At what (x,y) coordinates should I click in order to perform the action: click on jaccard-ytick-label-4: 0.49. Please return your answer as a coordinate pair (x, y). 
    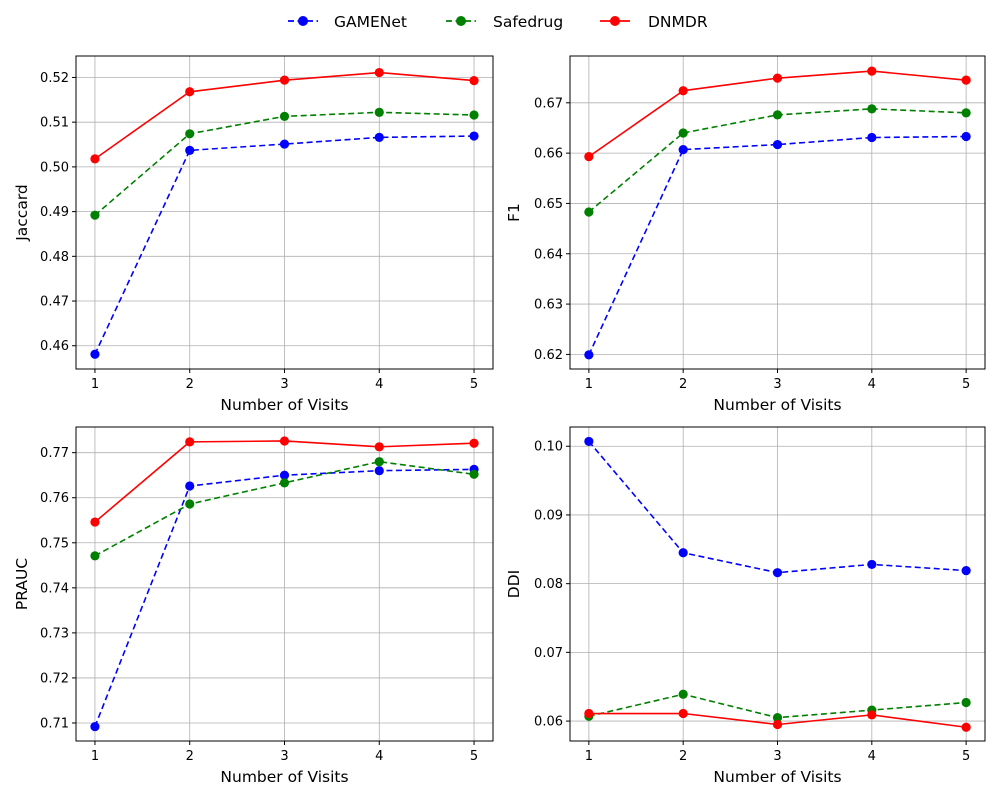
    Looking at the image, I should click on (54, 212).